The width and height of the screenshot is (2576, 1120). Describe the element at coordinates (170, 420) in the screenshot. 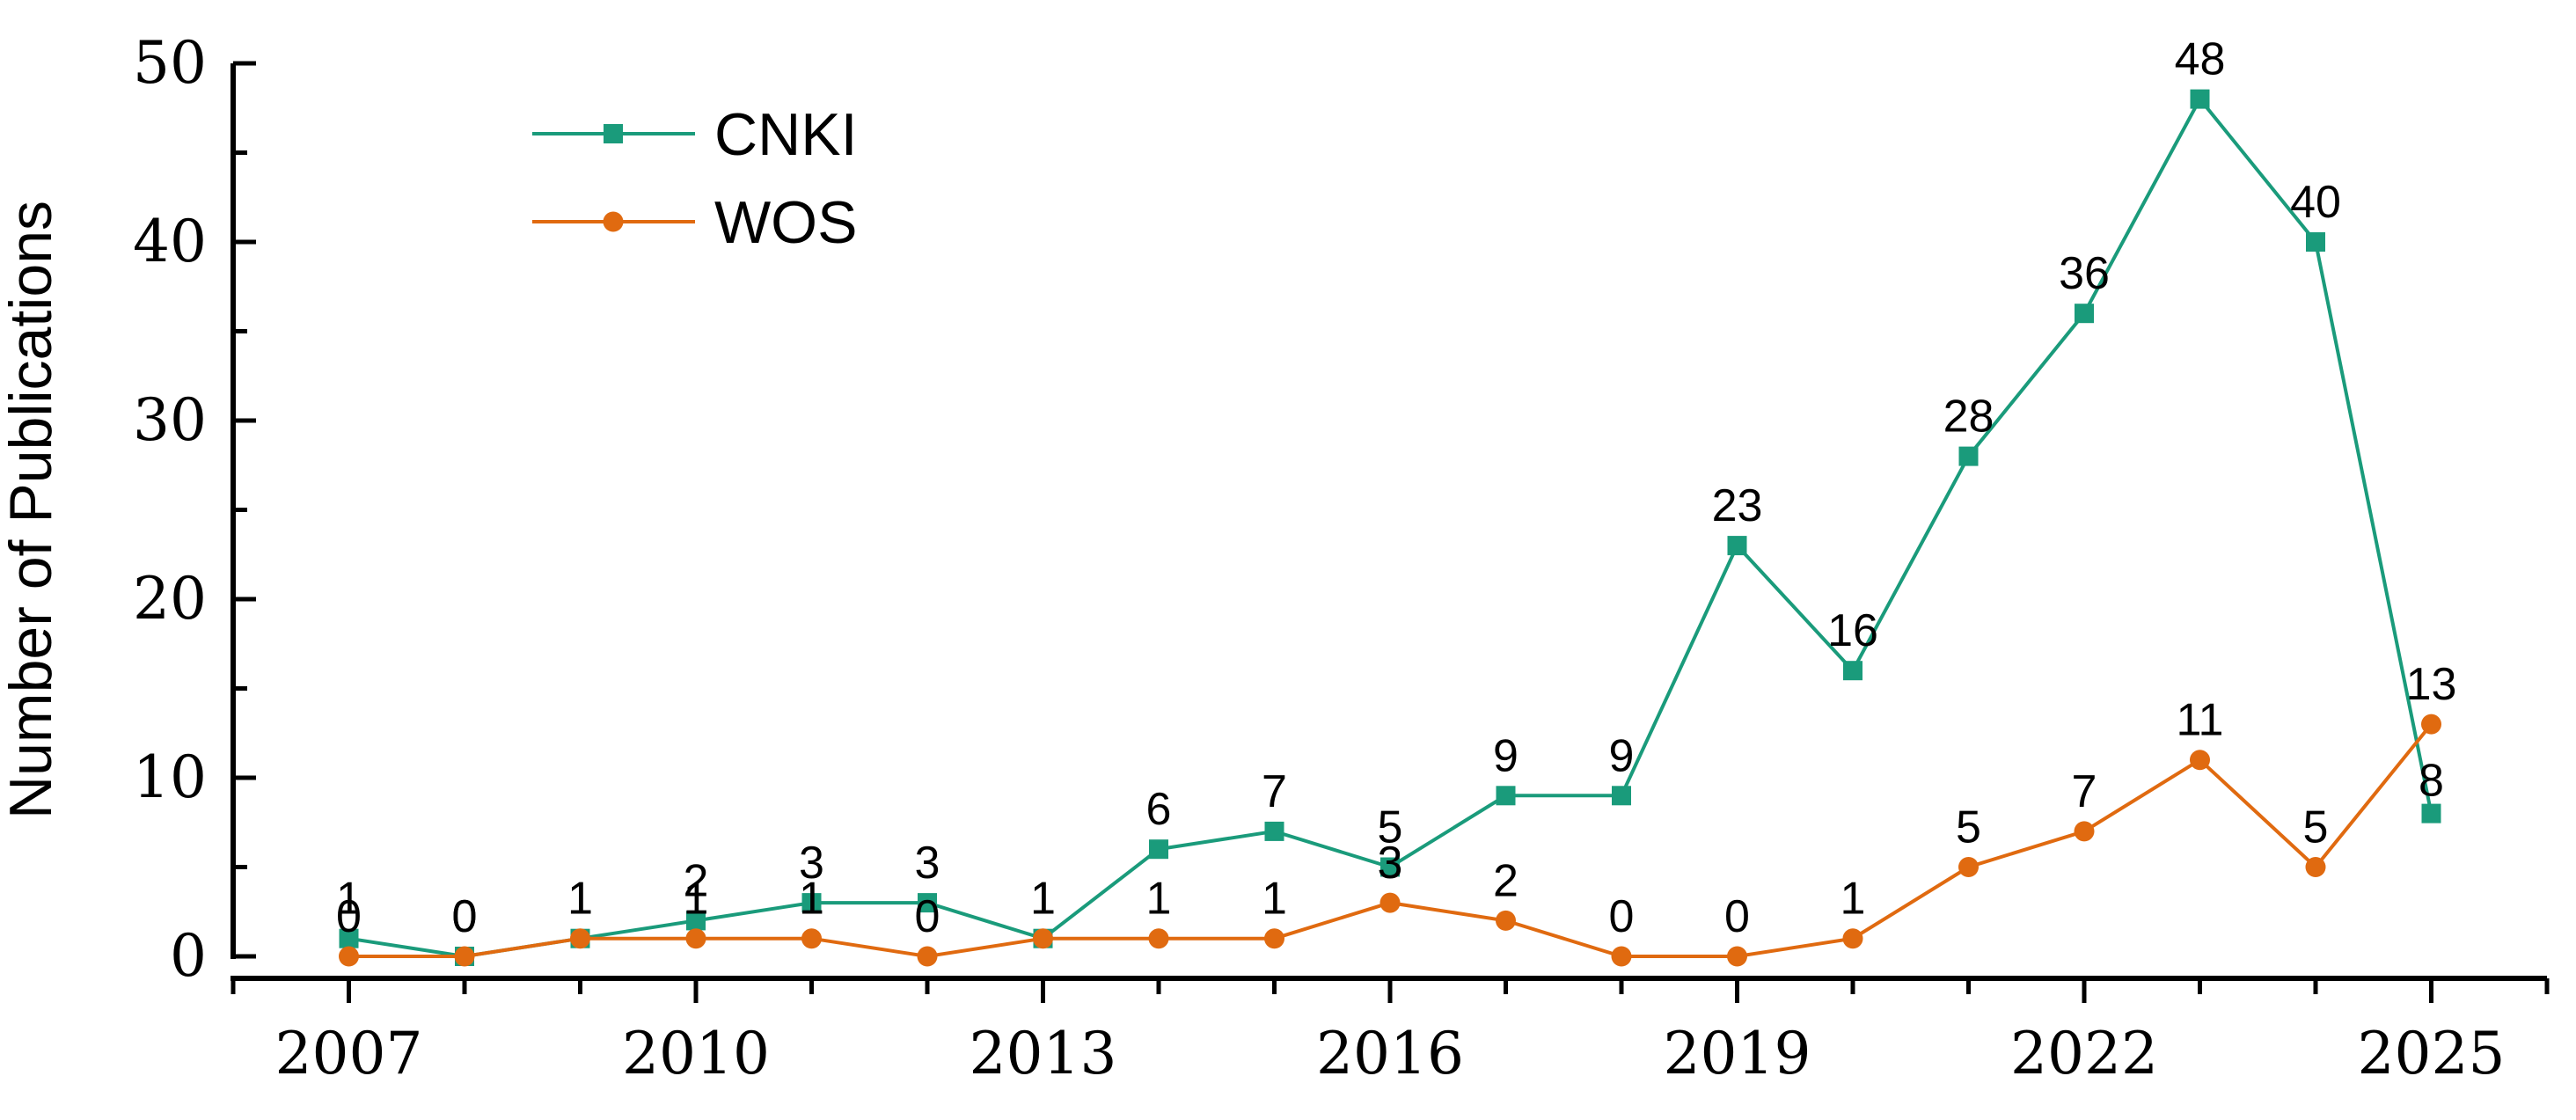

I see `y-tick-label: 30` at that location.